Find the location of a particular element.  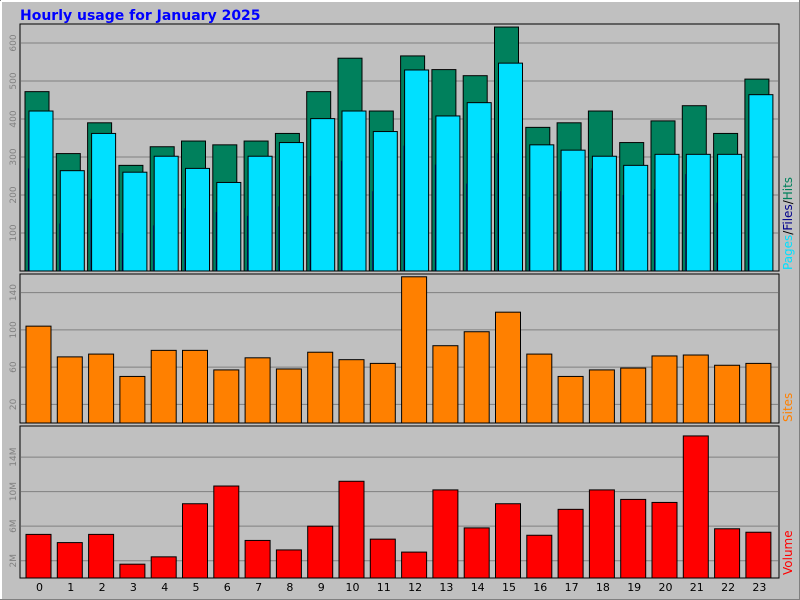

legend-pages: Pages is located at coordinates (788, 252).